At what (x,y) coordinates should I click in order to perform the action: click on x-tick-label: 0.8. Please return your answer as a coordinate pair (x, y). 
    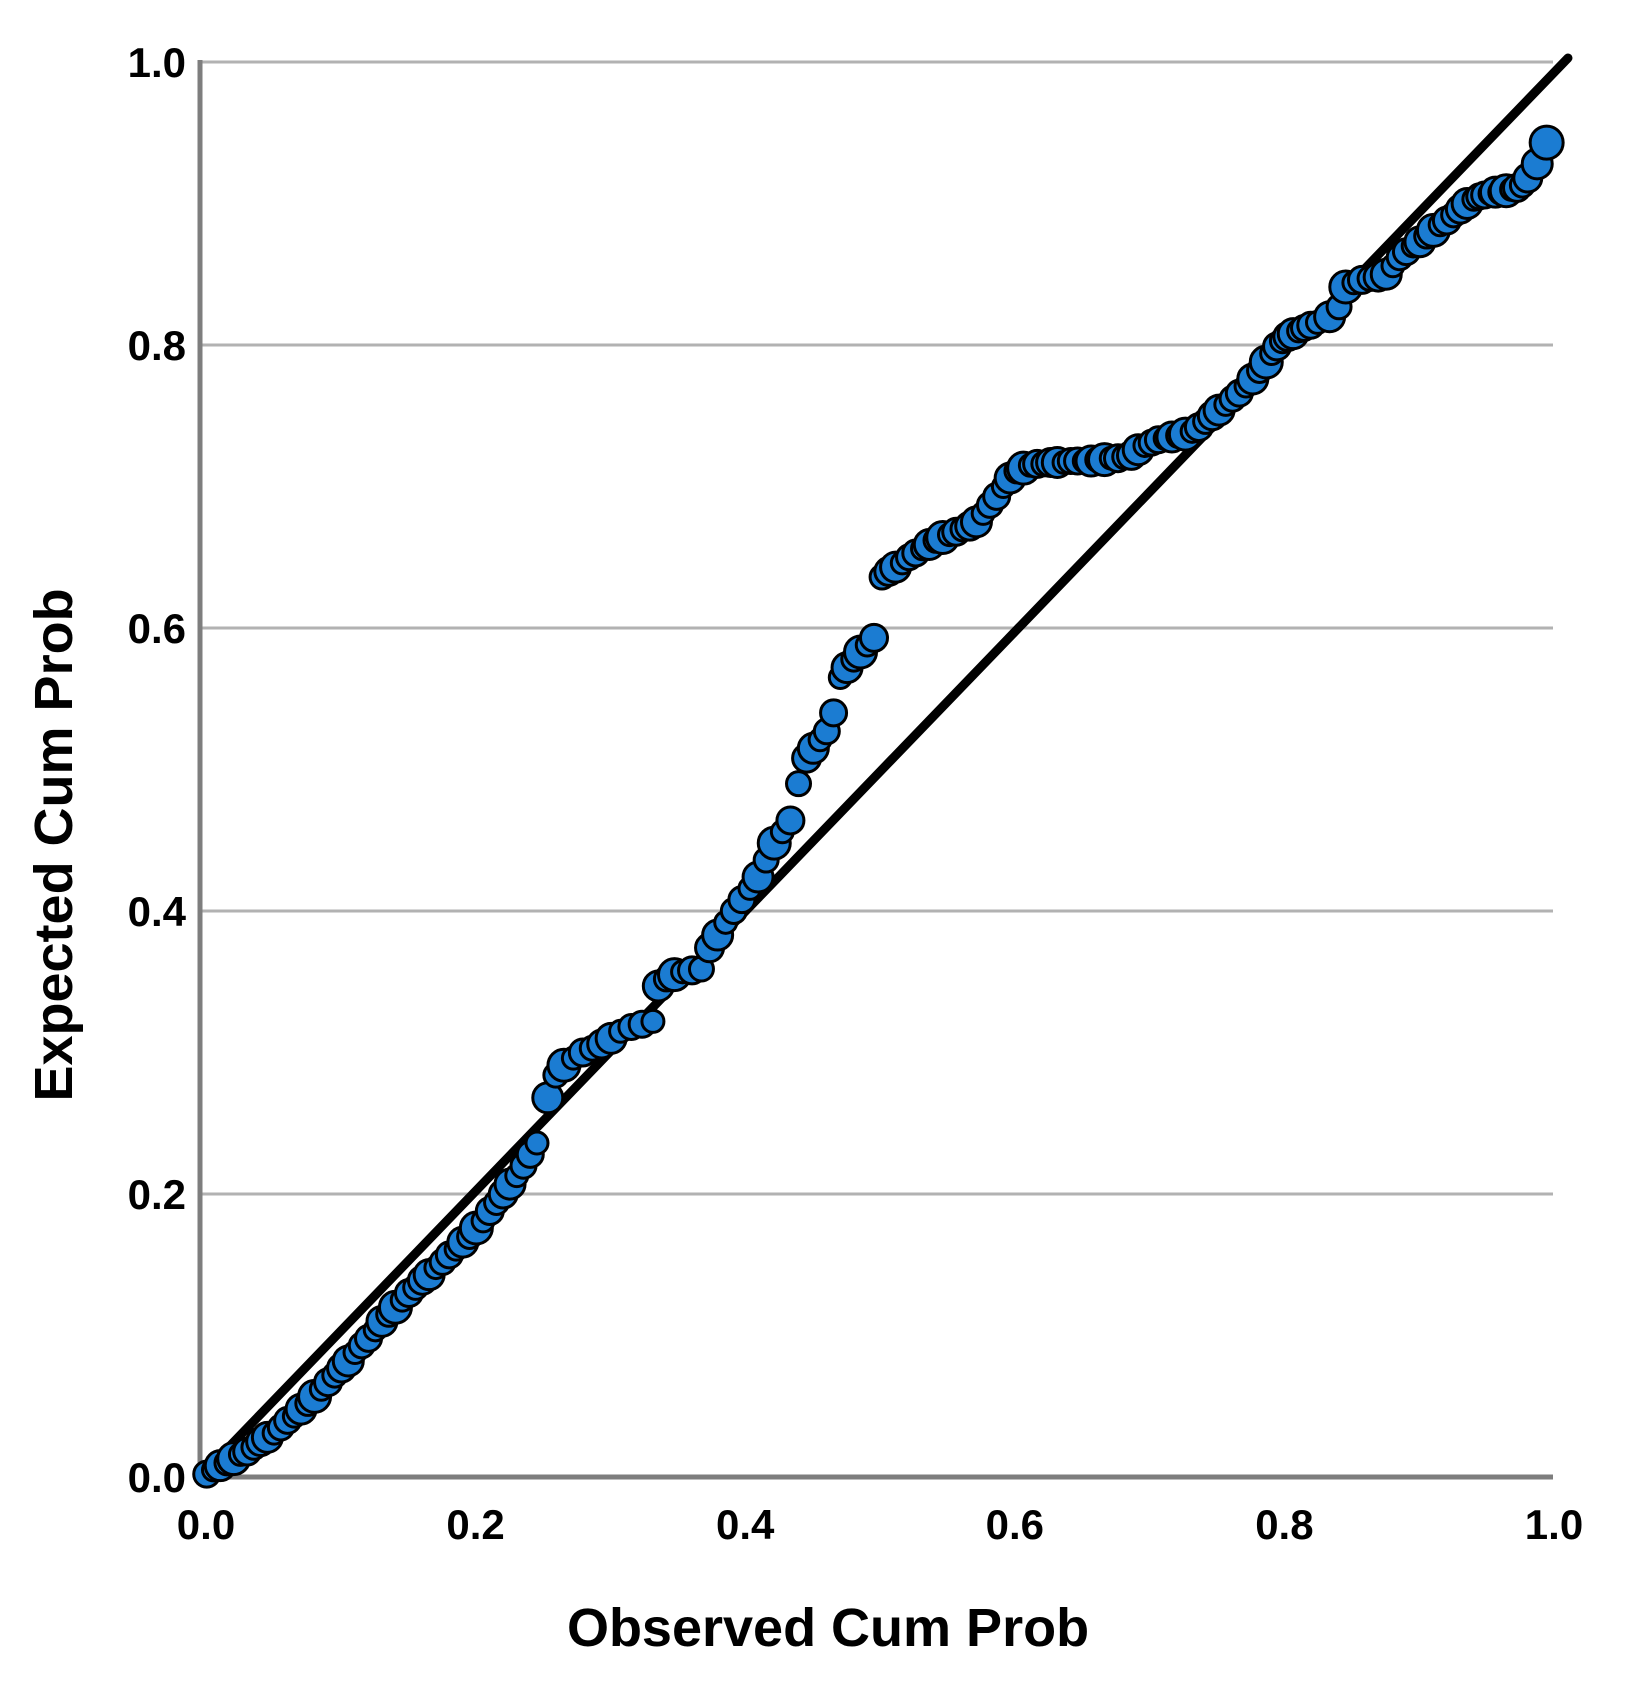
    Looking at the image, I should click on (1284, 1524).